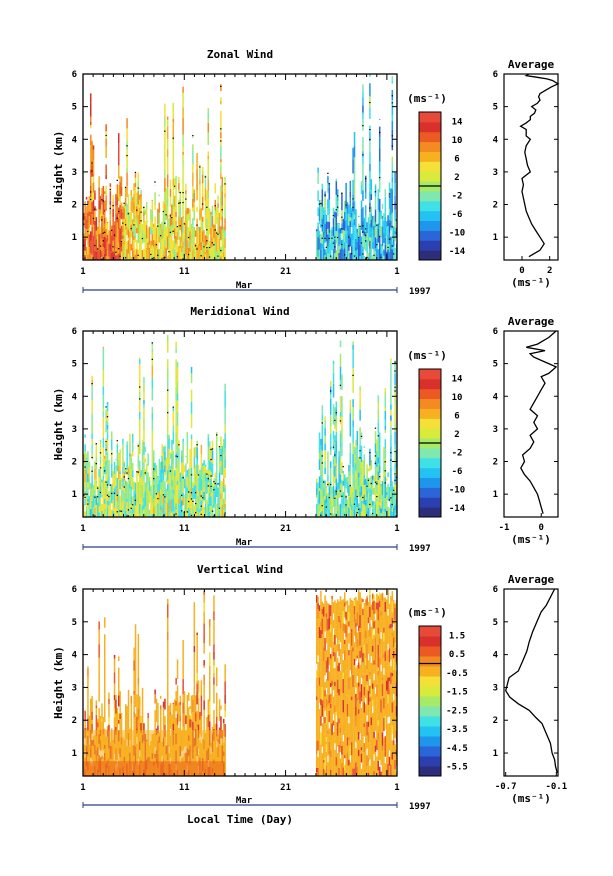 The width and height of the screenshot is (613, 876). Describe the element at coordinates (239, 311) in the screenshot. I see `panel-title: Meridional Wind` at that location.